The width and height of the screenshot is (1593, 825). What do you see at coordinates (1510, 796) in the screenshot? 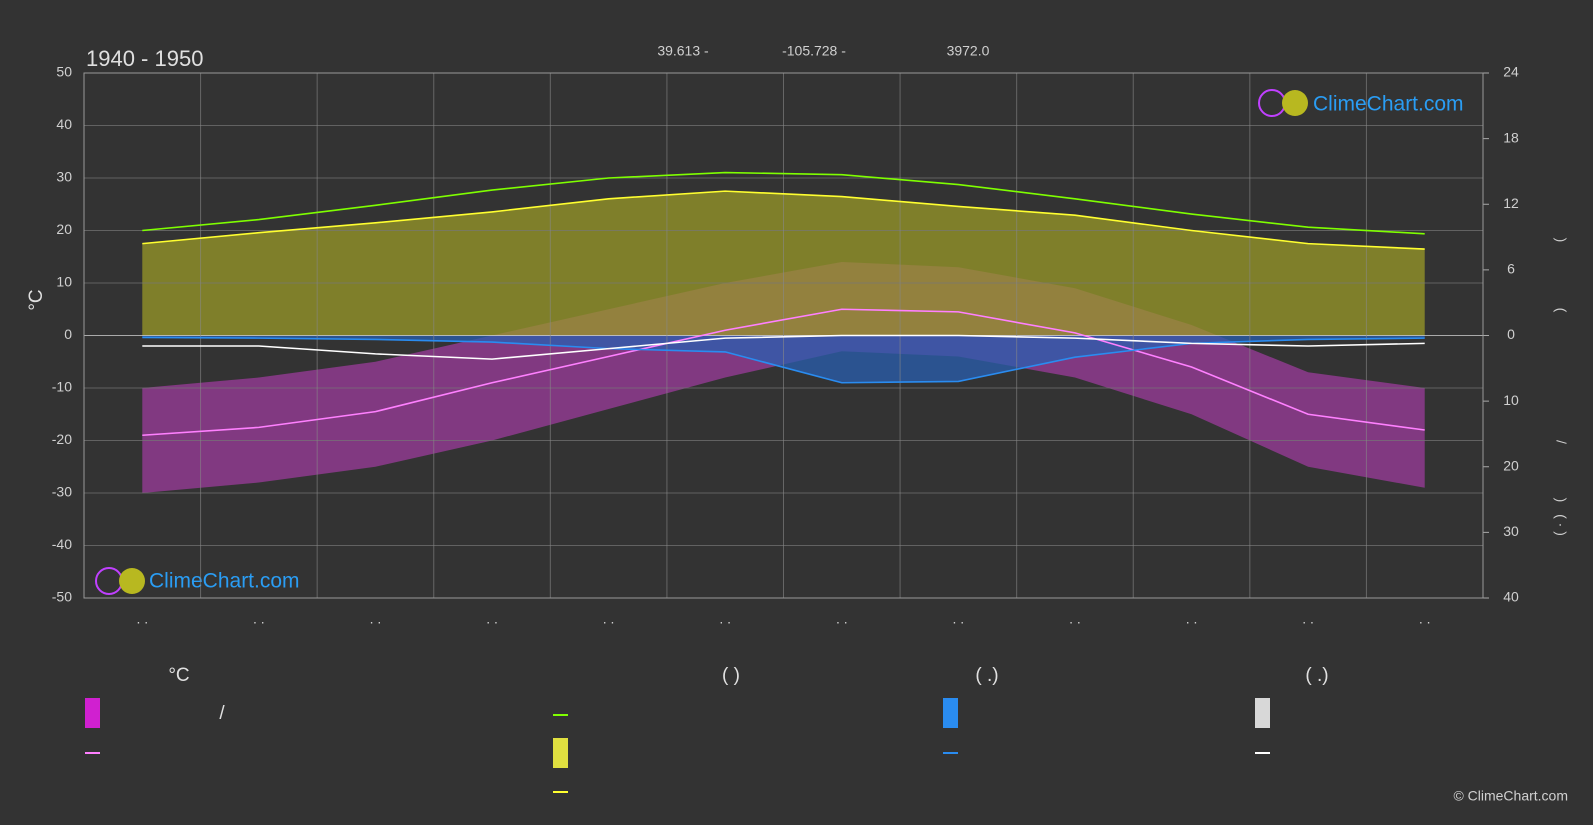
I see `copyright: © ClimeChart.com` at bounding box center [1510, 796].